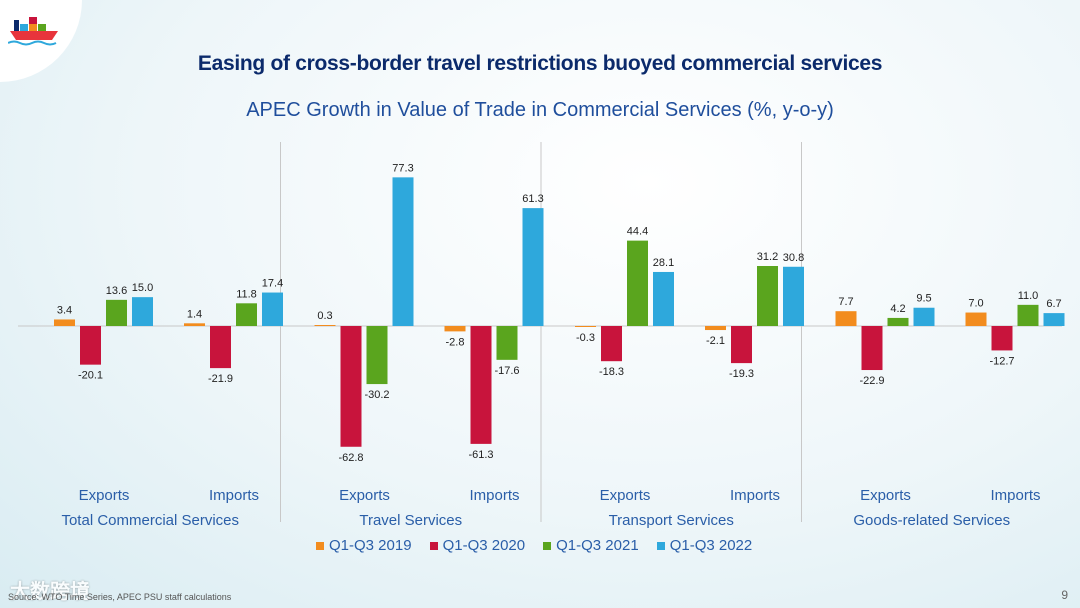  Describe the element at coordinates (715, 341) in the screenshot. I see `data-label: -2.1` at that location.